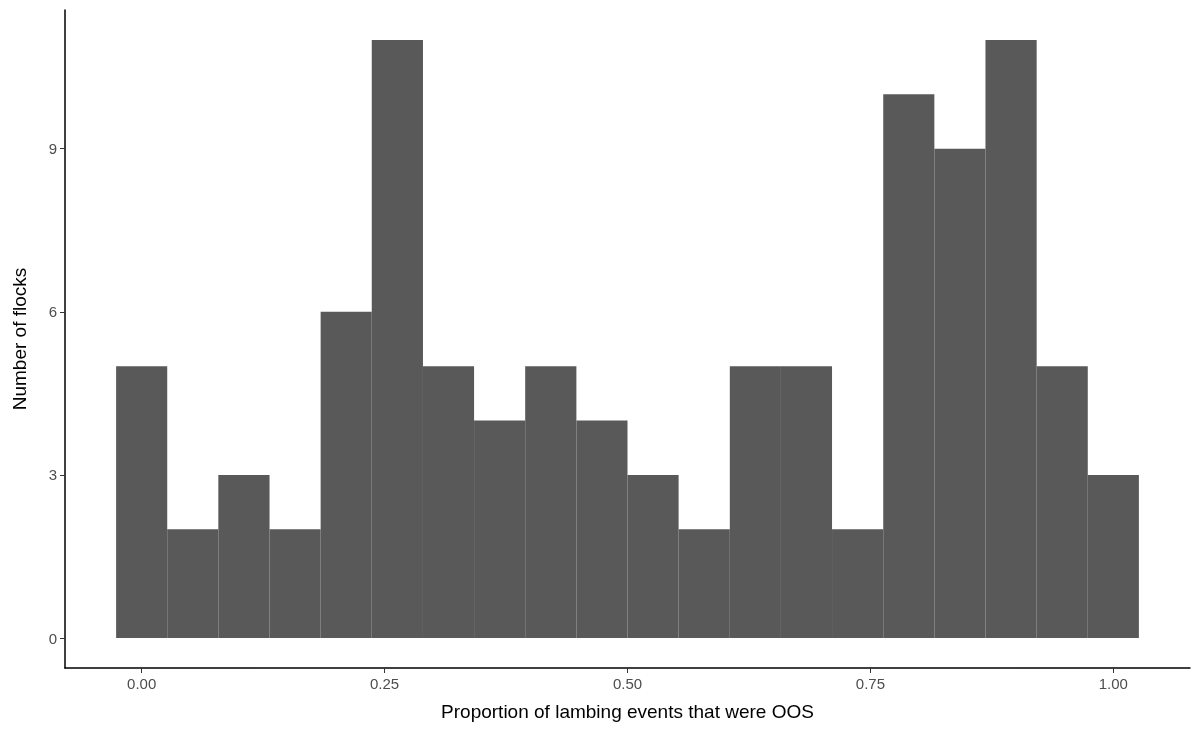 The height and width of the screenshot is (734, 1198). What do you see at coordinates (627, 683) in the screenshot?
I see `x-tick-label: 0.50` at bounding box center [627, 683].